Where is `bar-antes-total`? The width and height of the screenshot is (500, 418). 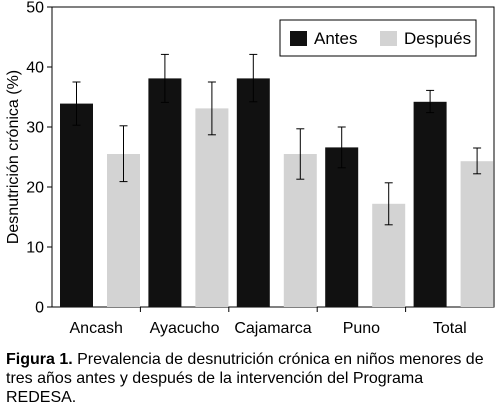
bar-antes-total is located at coordinates (430, 204).